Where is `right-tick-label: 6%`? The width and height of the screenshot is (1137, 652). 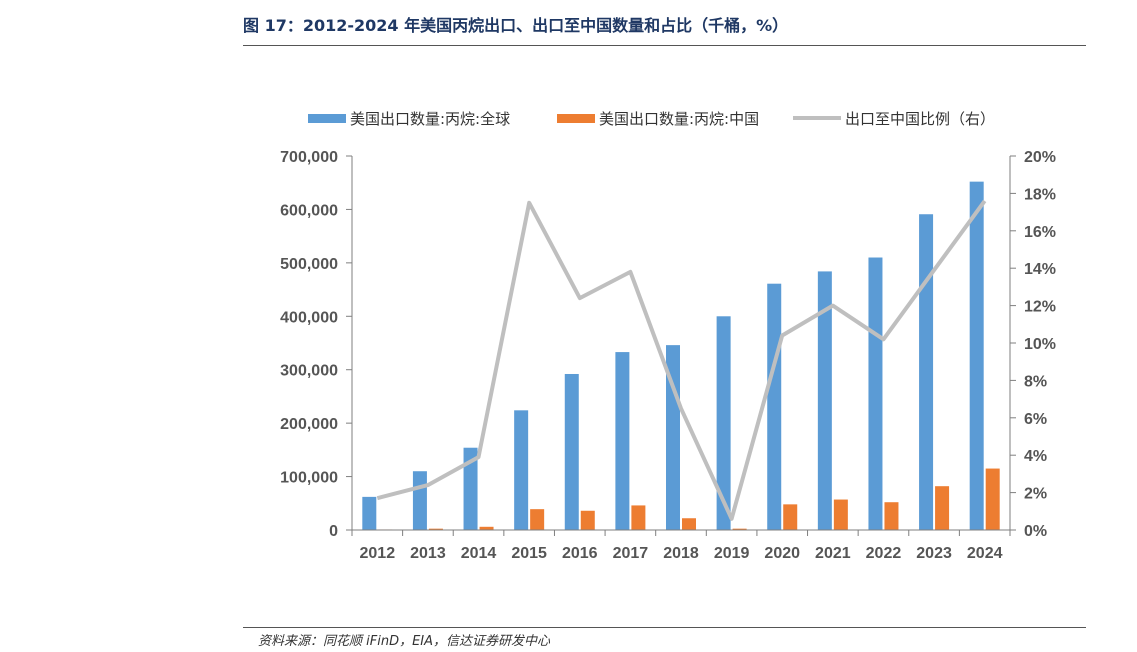
right-tick-label: 6% is located at coordinates (1035, 419).